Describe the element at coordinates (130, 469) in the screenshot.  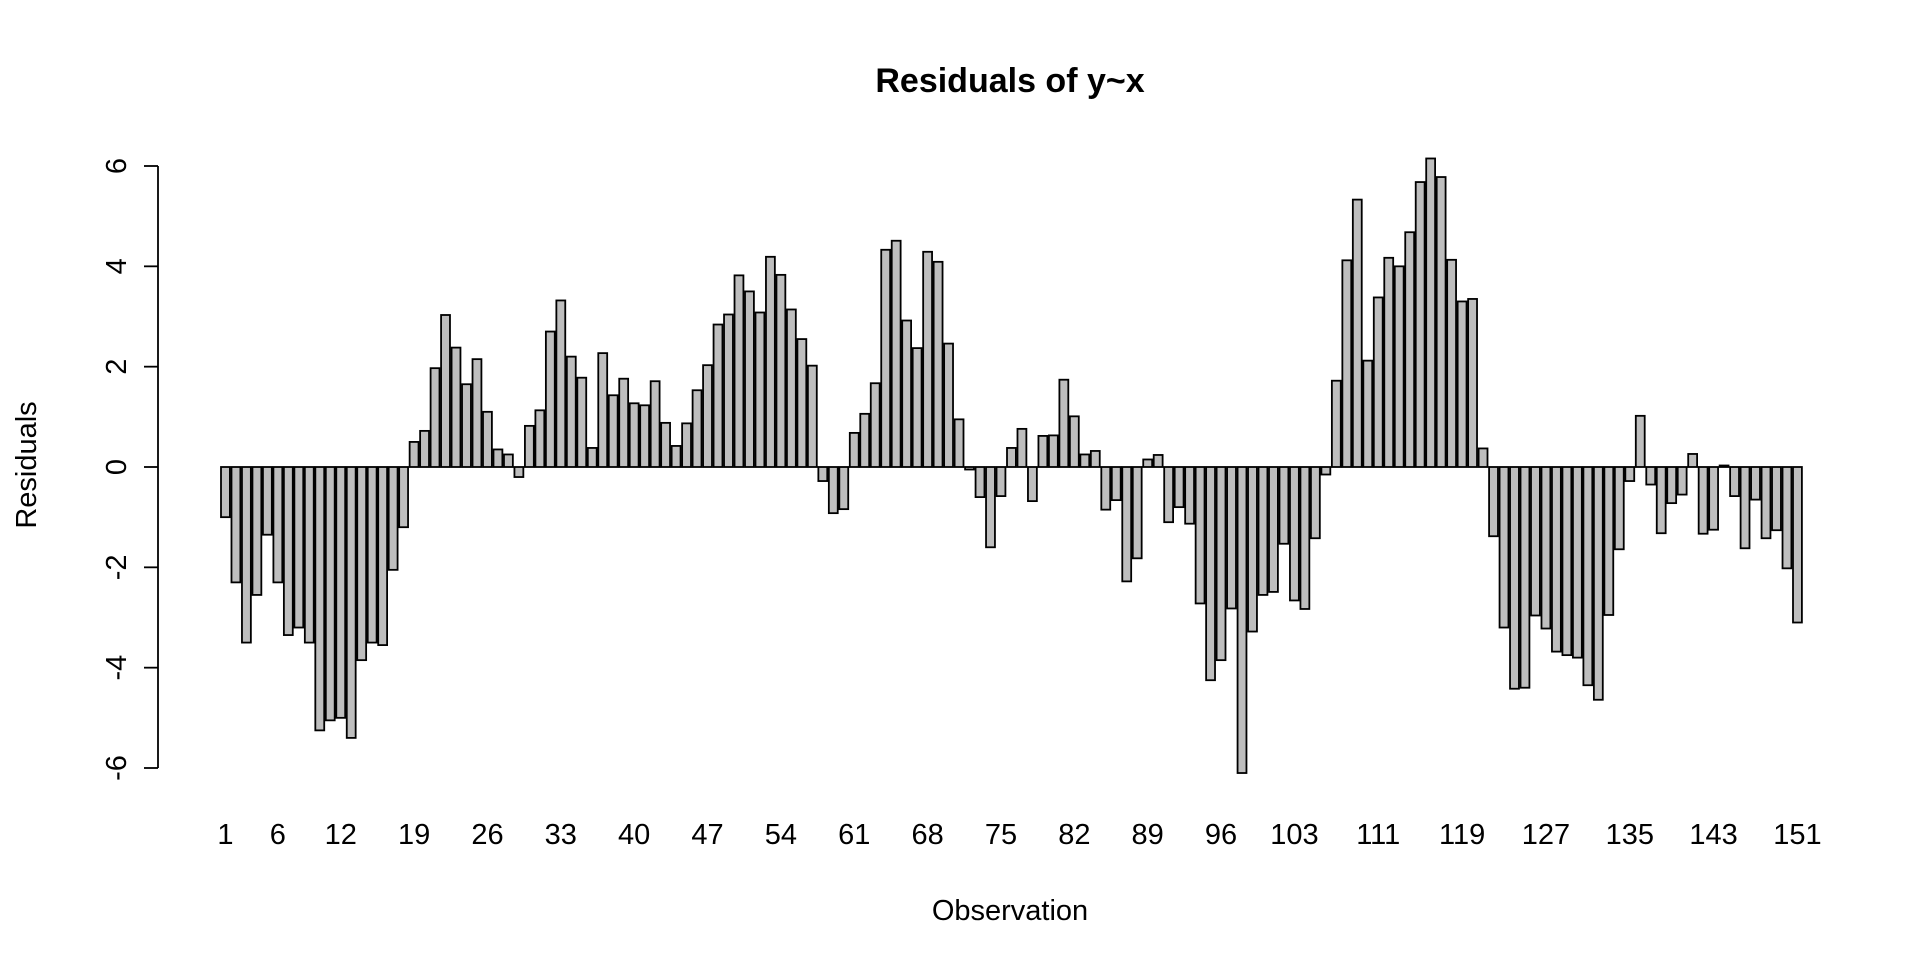
I see `y-axis: -6 -4 -2 0 2 4 6` at that location.